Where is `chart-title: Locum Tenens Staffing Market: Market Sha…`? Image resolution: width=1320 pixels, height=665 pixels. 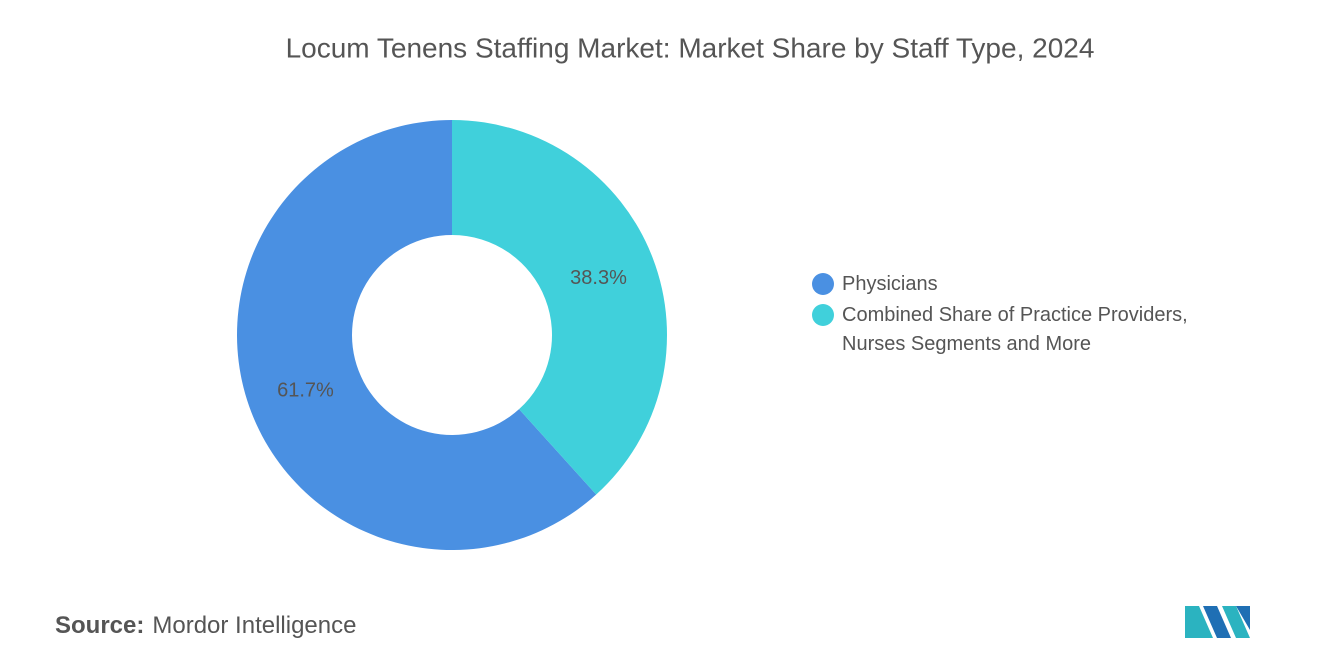
chart-title: Locum Tenens Staffing Market: Market Sha… is located at coordinates (690, 47).